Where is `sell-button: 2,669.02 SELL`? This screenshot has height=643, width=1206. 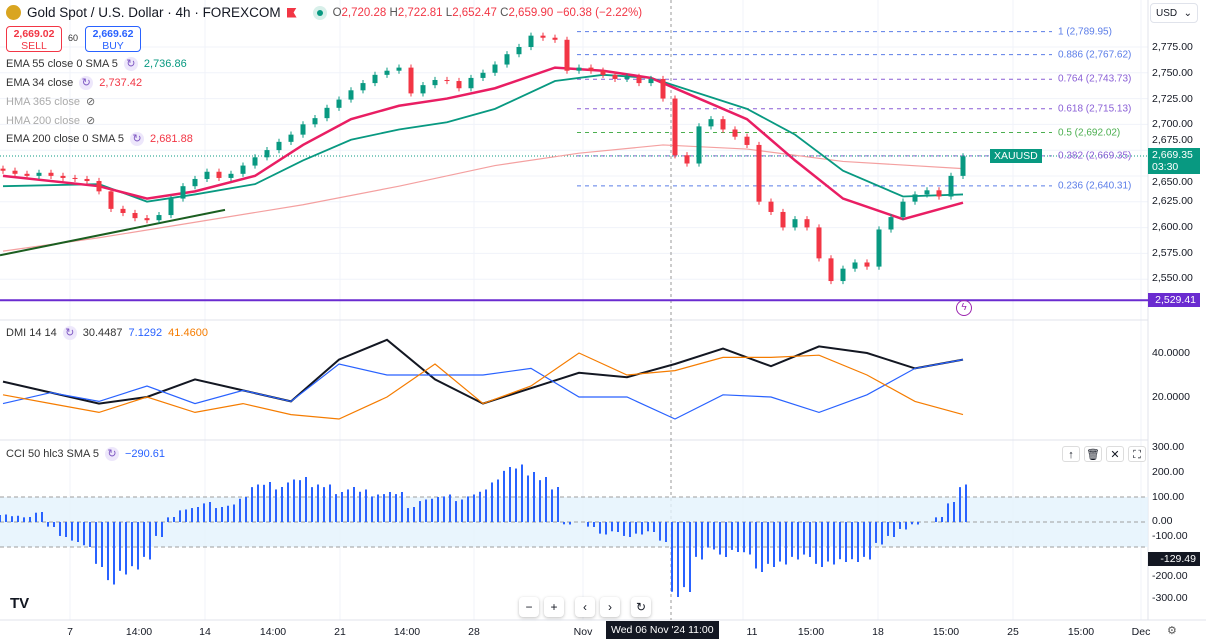
sell-button: 2,669.02 SELL is located at coordinates (34, 39).